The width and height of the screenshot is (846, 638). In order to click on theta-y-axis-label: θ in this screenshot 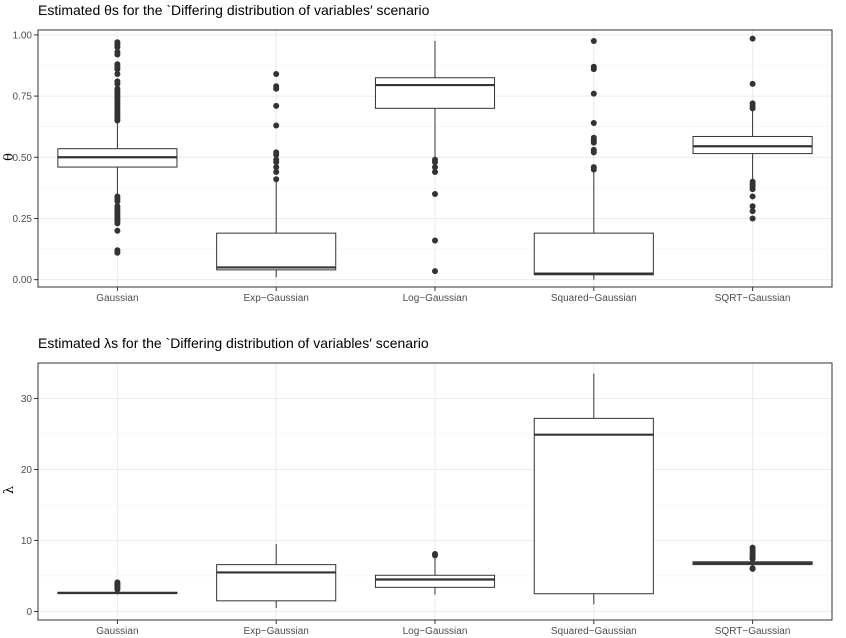, I will do `click(9, 157)`.